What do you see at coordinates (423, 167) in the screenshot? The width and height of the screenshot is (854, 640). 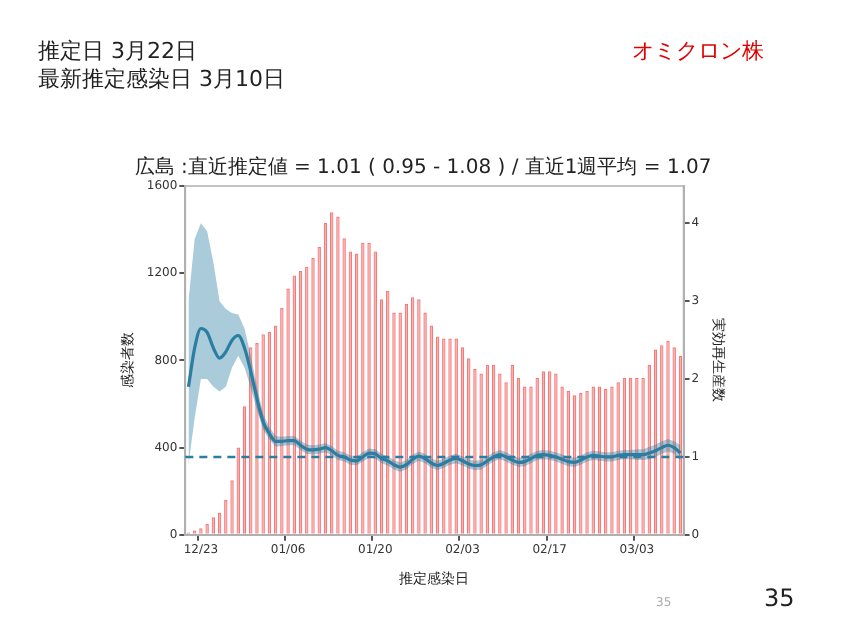 I see `chart-title: 広島 :直近推定値 = 1.01 ( 0.95 - 1.08 ) / 直近1週平均 = 1.07` at bounding box center [423, 167].